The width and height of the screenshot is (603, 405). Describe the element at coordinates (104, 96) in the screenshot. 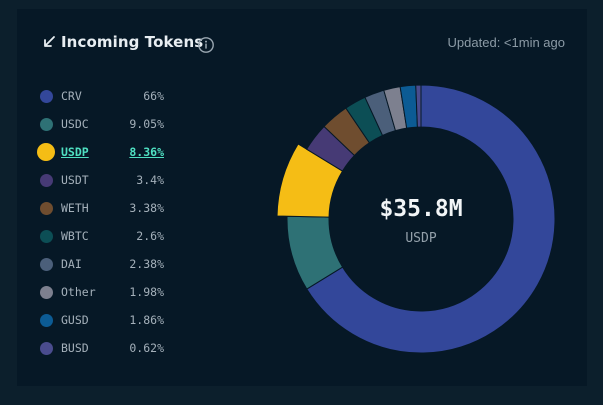

I see `legend-item-crv: CRV 66%` at that location.